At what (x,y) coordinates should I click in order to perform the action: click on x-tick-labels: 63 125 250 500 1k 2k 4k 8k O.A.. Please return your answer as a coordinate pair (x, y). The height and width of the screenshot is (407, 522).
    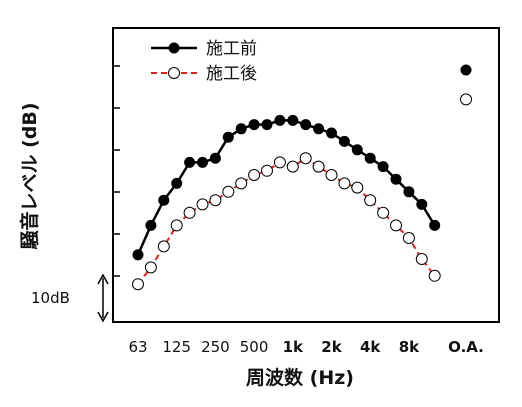
    Looking at the image, I should click on (305, 347).